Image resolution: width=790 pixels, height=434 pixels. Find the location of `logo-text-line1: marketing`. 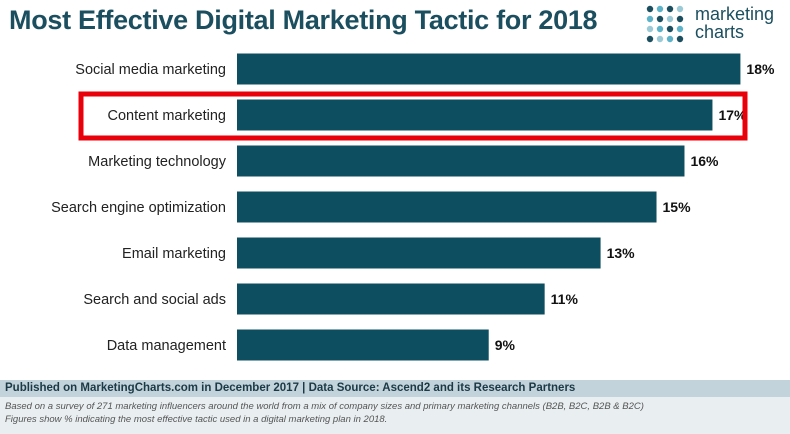

logo-text-line1: marketing is located at coordinates (735, 14).